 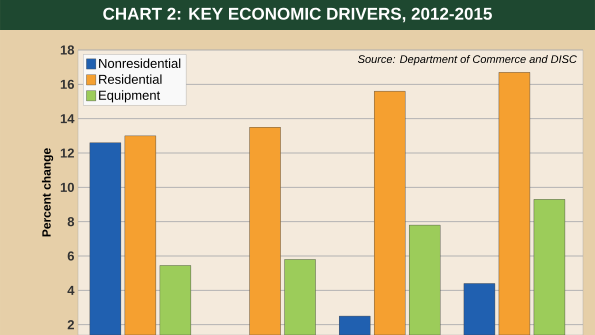 I want to click on y-tick-label: 10, so click(x=67, y=187).